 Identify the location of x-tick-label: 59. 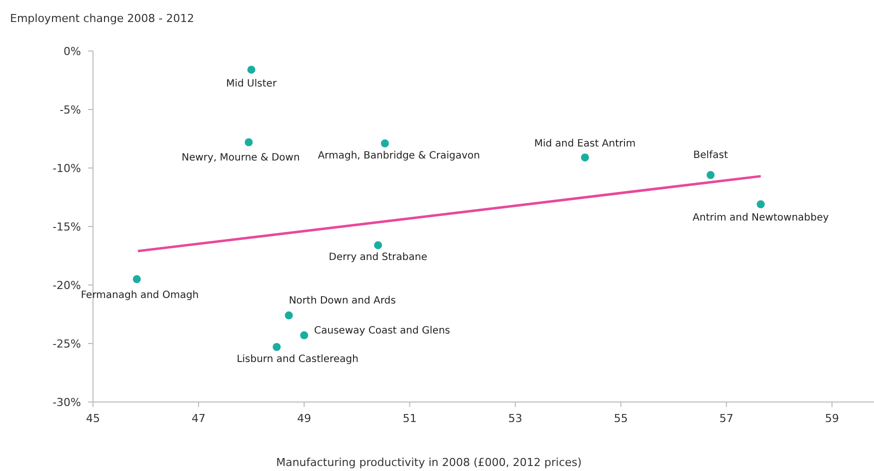
(832, 418).